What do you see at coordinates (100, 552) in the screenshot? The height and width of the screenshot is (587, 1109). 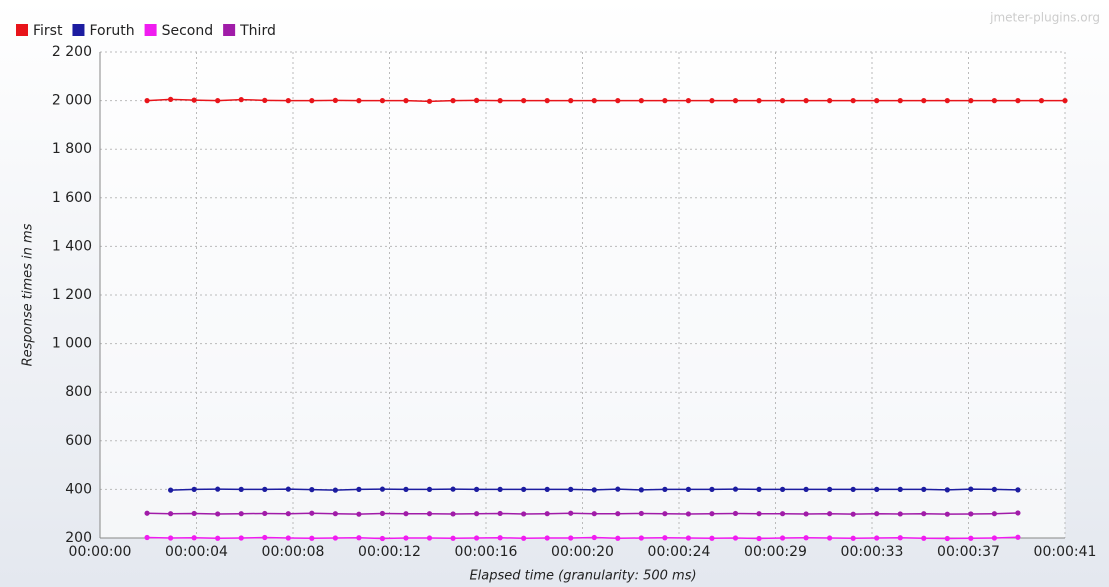 I see `x-tick-label: 00:00:00` at bounding box center [100, 552].